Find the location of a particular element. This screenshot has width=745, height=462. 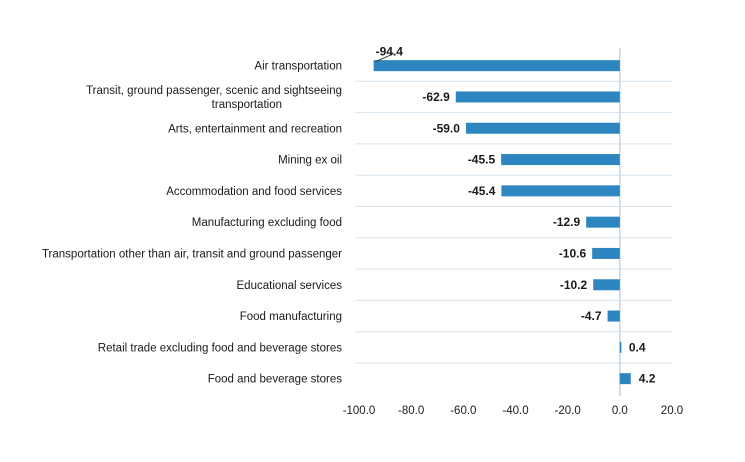

x-tick-label: -80.0 is located at coordinates (411, 411).